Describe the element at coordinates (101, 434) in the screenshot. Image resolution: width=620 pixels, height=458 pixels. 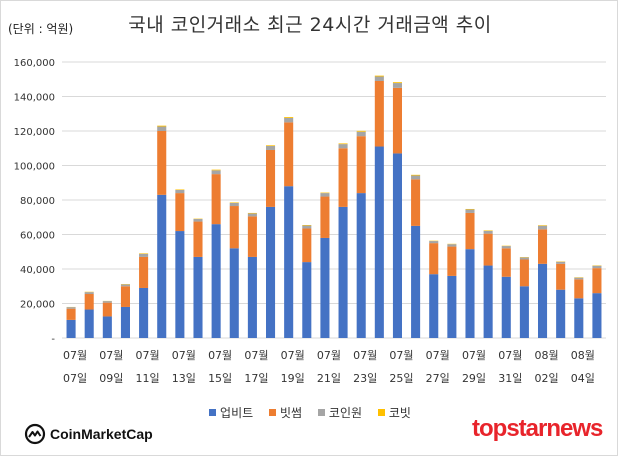
I see `coinmarketcap-text: CoinMarketCap` at that location.